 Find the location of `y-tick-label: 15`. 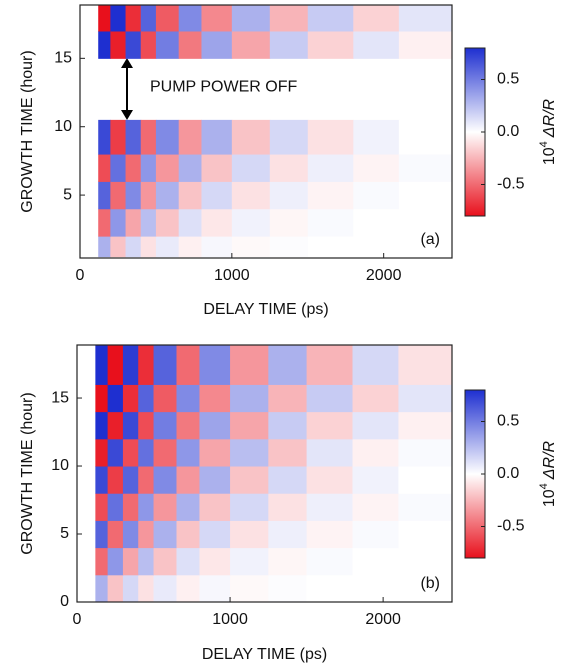

y-tick-label: 15 is located at coordinates (63, 58).